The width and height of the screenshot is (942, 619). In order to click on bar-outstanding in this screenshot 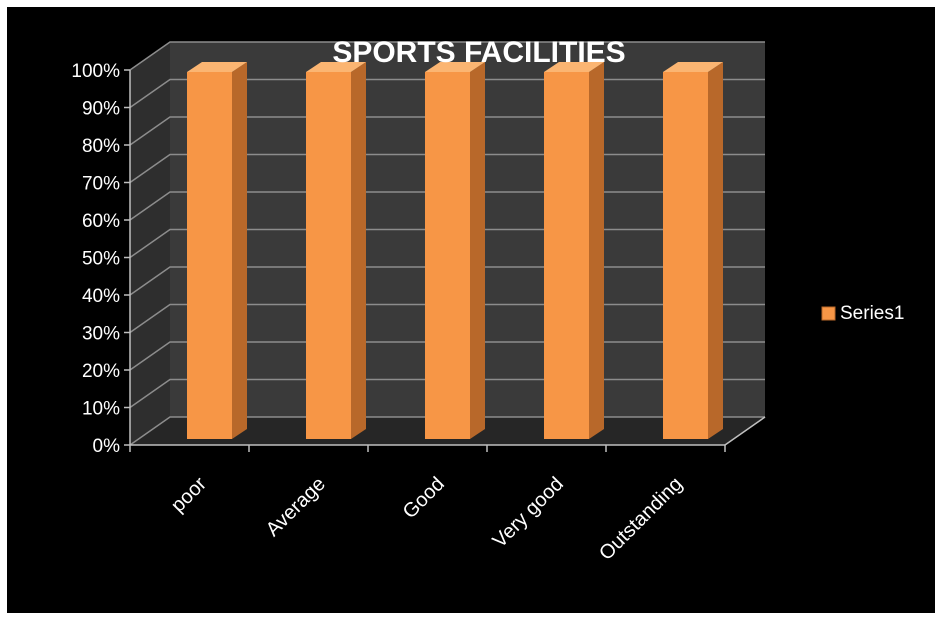, I will do `click(693, 250)`.